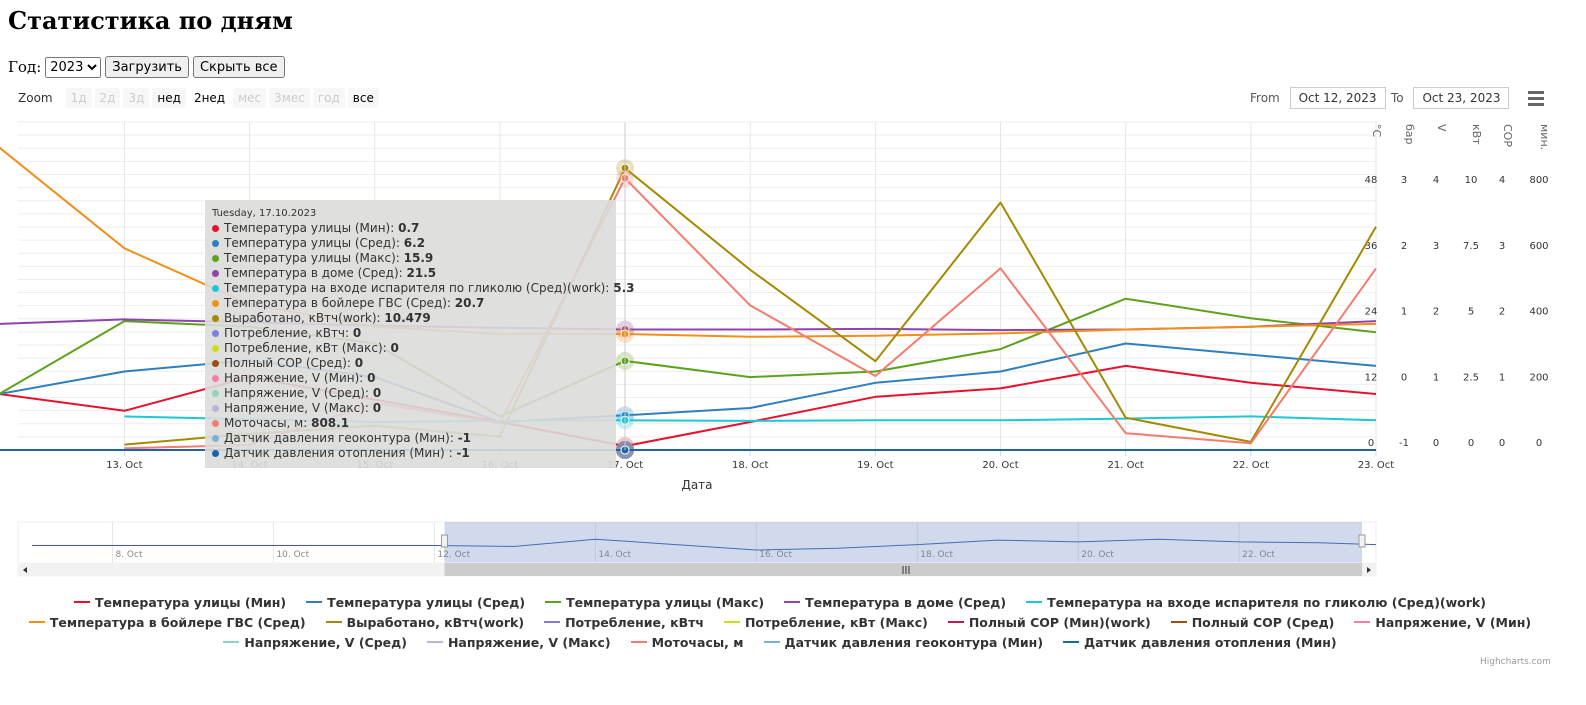 The height and width of the screenshot is (705, 1586). I want to click on legend-item: Моточасы, м, so click(687, 642).